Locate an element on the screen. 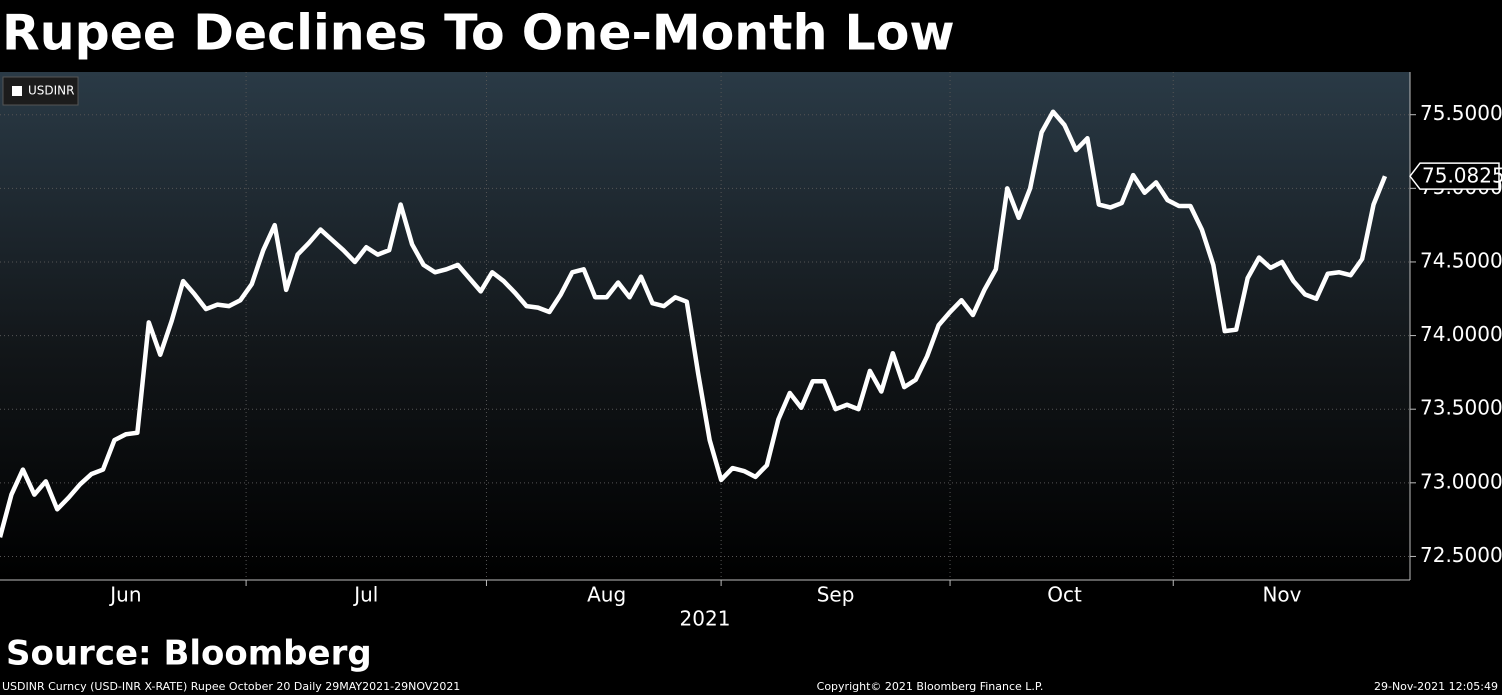 The image size is (1502, 695). y-tick-label: 75.5000 is located at coordinates (1461, 113).